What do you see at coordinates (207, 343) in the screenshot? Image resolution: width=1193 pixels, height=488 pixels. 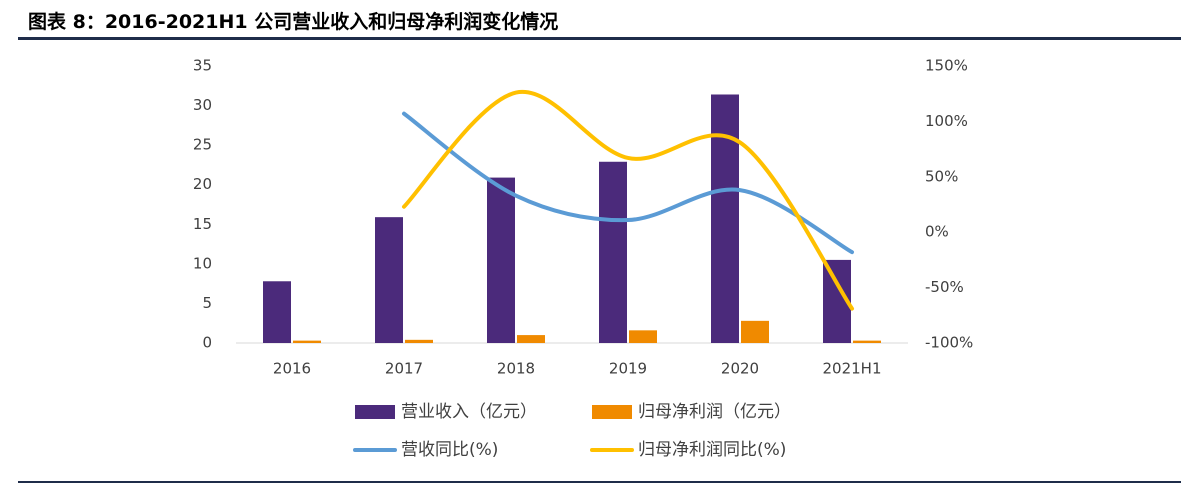 I see `y-tick-label: 0` at bounding box center [207, 343].